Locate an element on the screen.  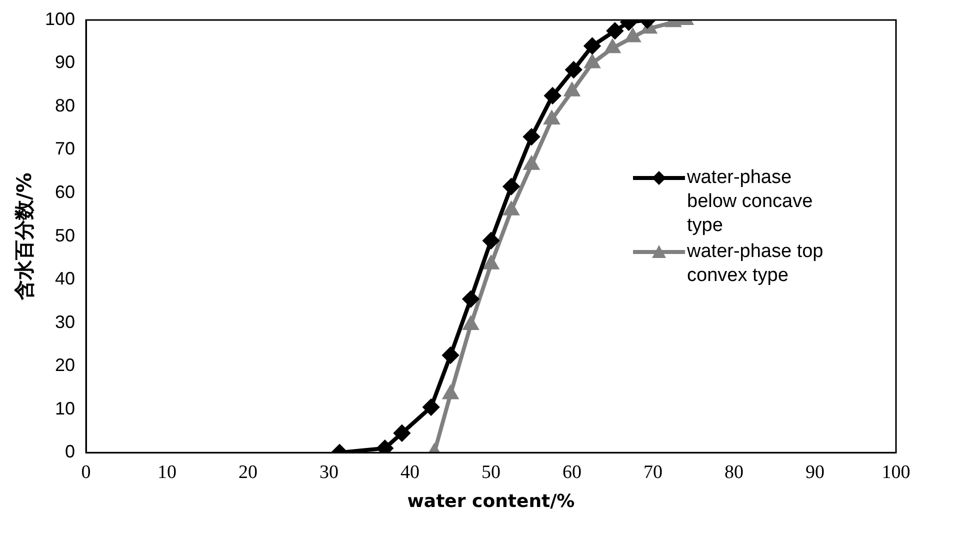
x-tick-label: 70 is located at coordinates (653, 472).